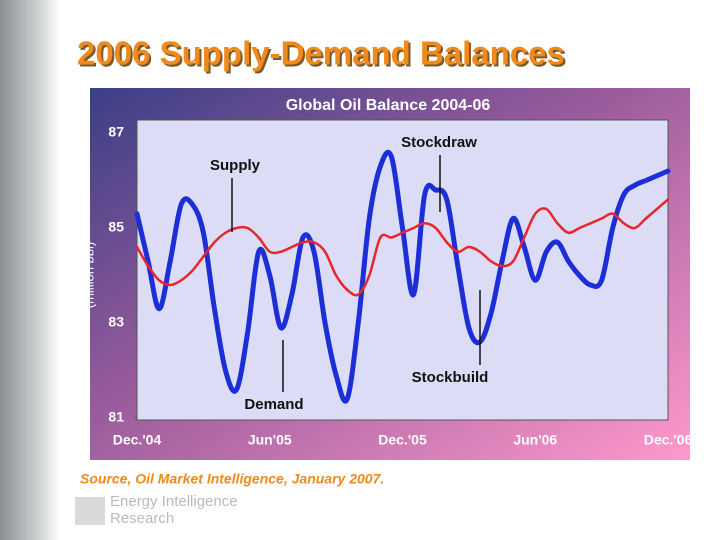 The height and width of the screenshot is (540, 720). What do you see at coordinates (116, 322) in the screenshot?
I see `y-tick-label: 83` at bounding box center [116, 322].